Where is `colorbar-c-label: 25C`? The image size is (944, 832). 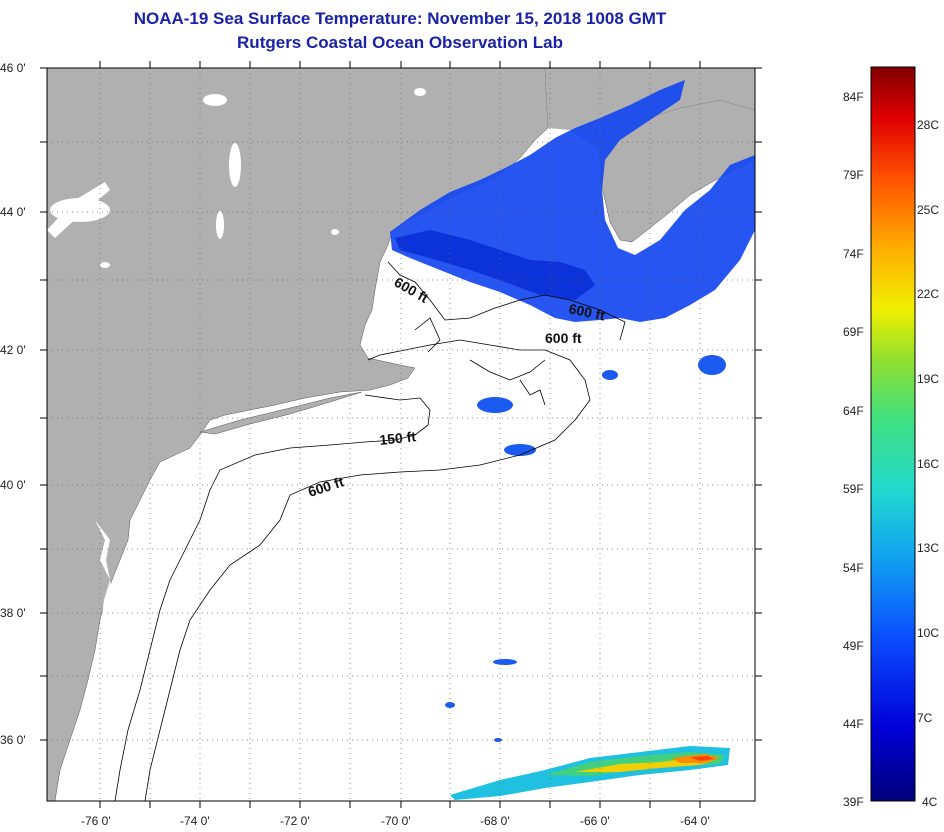
colorbar-c-label: 25C is located at coordinates (928, 210).